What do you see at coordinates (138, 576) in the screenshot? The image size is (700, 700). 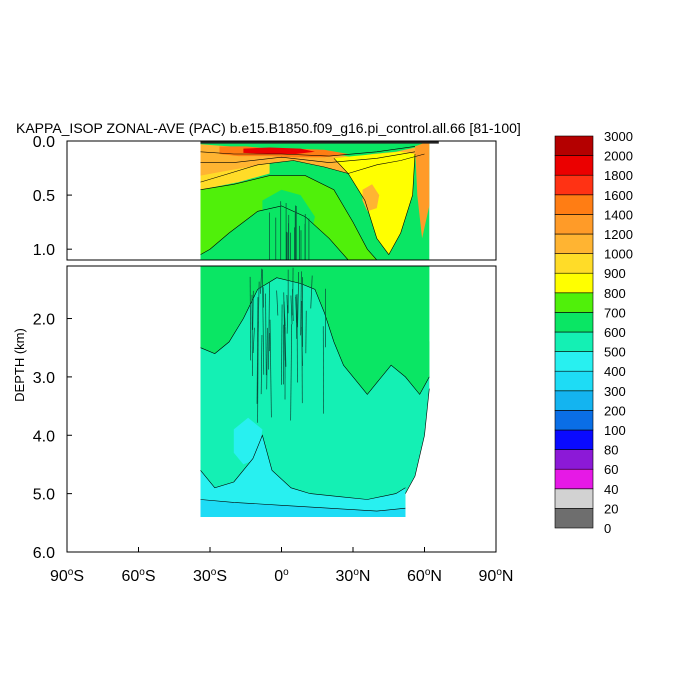 I see `x-tick-label: 60oS` at bounding box center [138, 576].